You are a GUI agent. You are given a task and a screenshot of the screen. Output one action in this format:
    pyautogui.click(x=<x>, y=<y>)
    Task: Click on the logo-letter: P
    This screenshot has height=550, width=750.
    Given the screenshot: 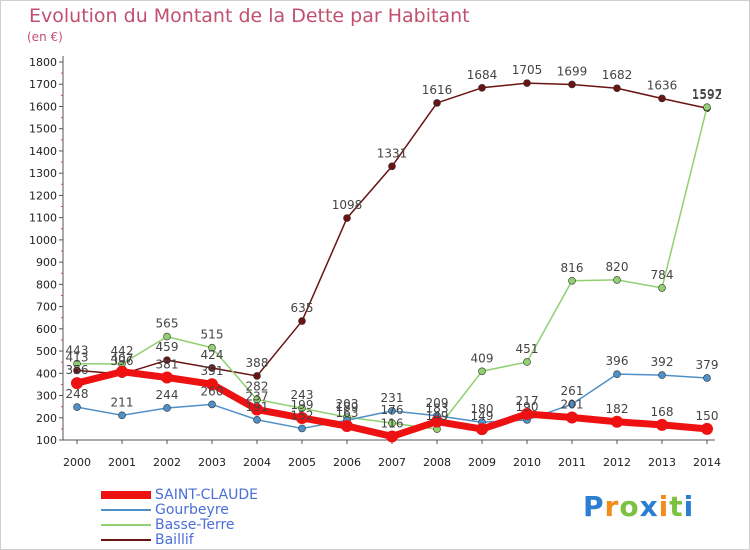 What is the action you would take?
    pyautogui.click(x=594, y=506)
    